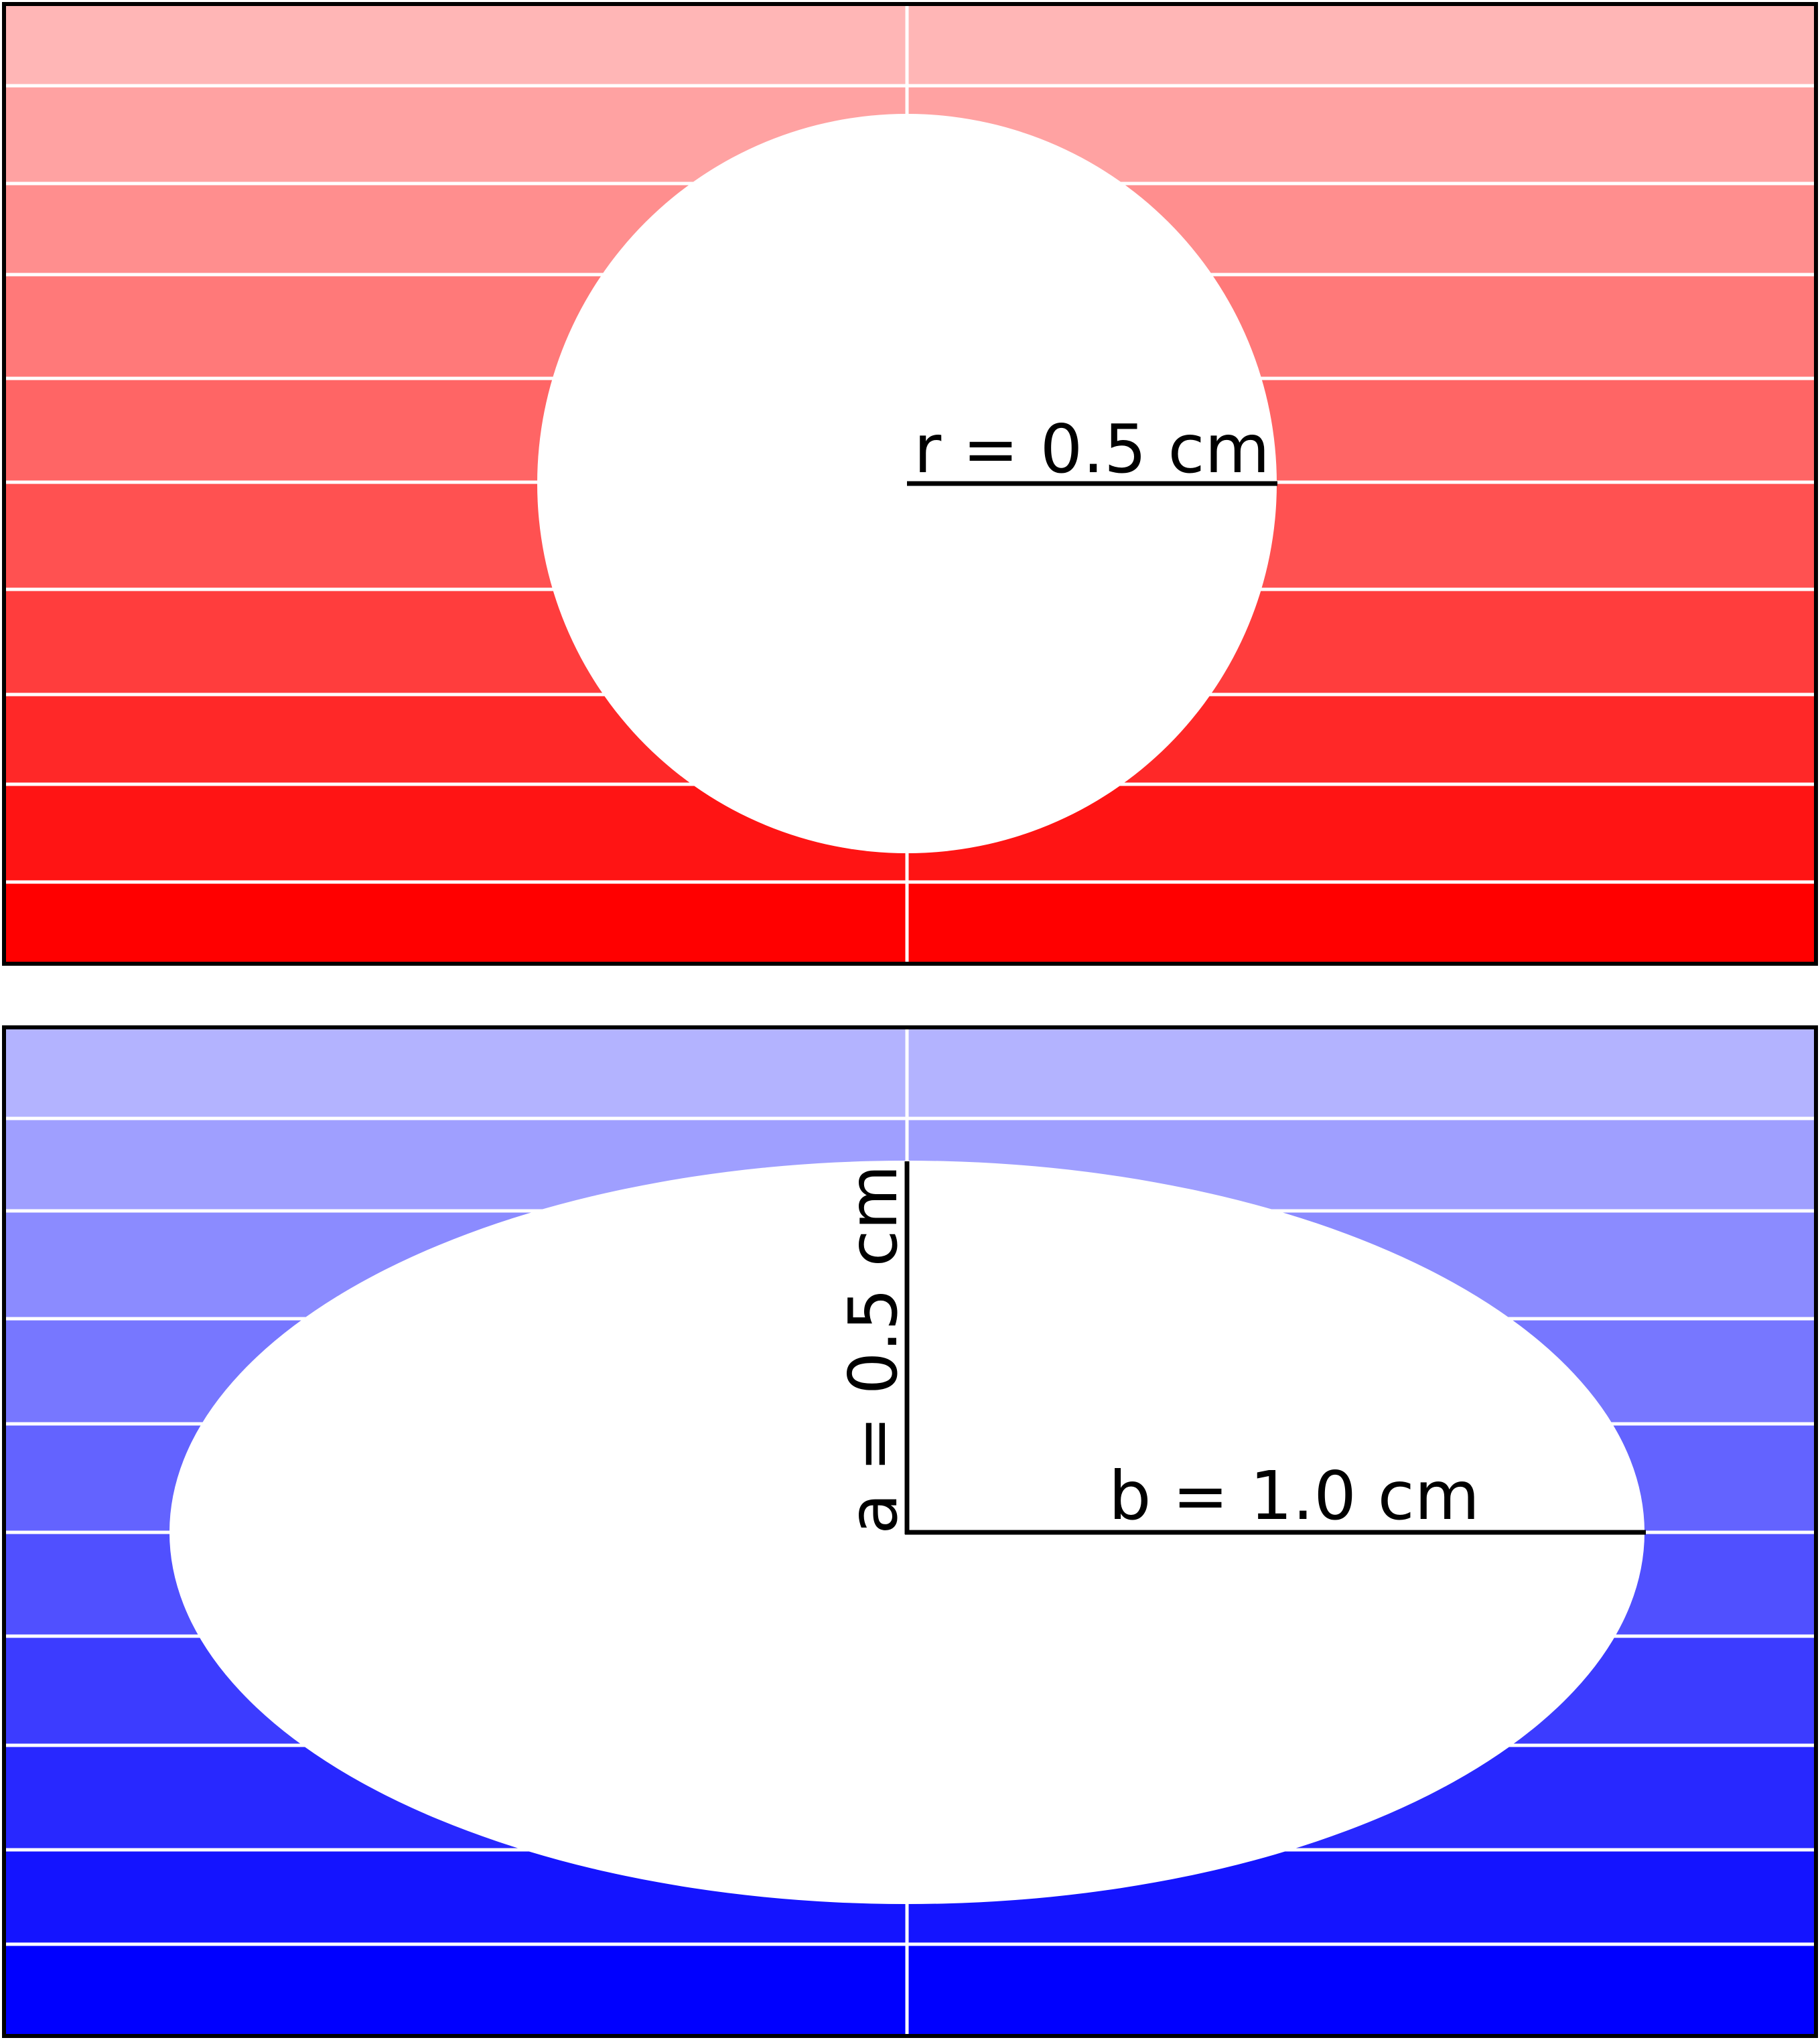 This screenshot has height=2040, width=1820. Describe the element at coordinates (1092, 449) in the screenshot. I see `radius-label: r = 0.5 cm` at that location.